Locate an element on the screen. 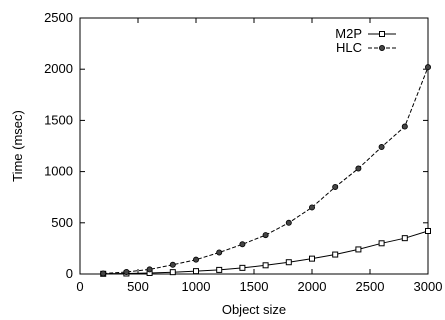 The height and width of the screenshot is (320, 445). x-tick-label: 2000 is located at coordinates (312, 286).